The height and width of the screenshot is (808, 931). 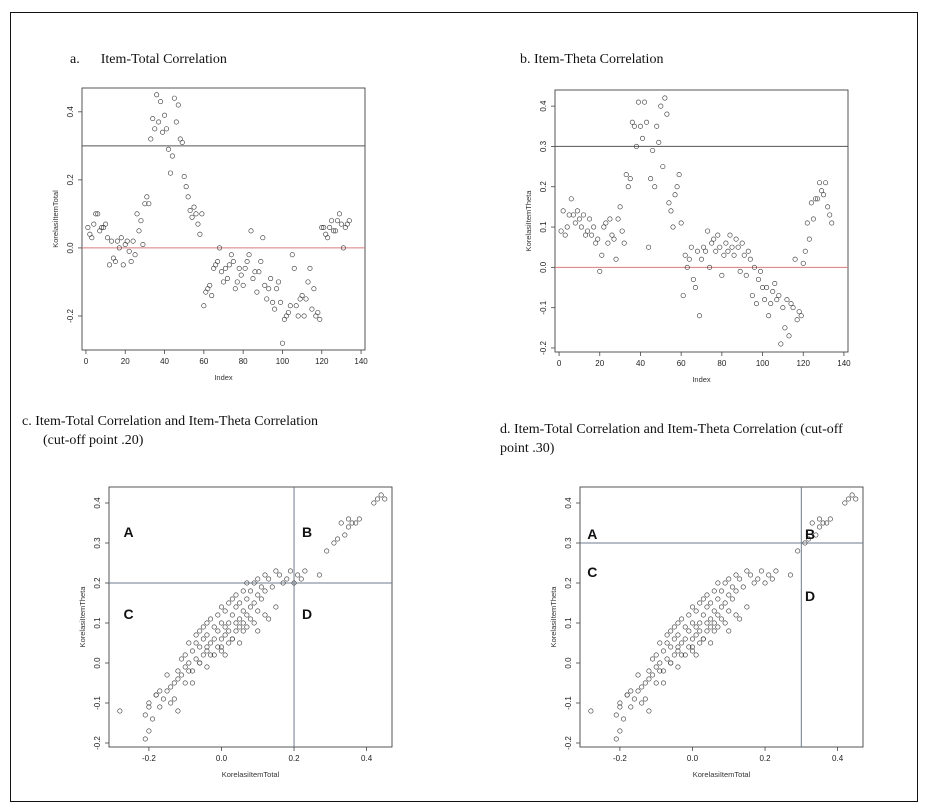 I want to click on y-tick-label: 0.0, so click(x=70, y=248).